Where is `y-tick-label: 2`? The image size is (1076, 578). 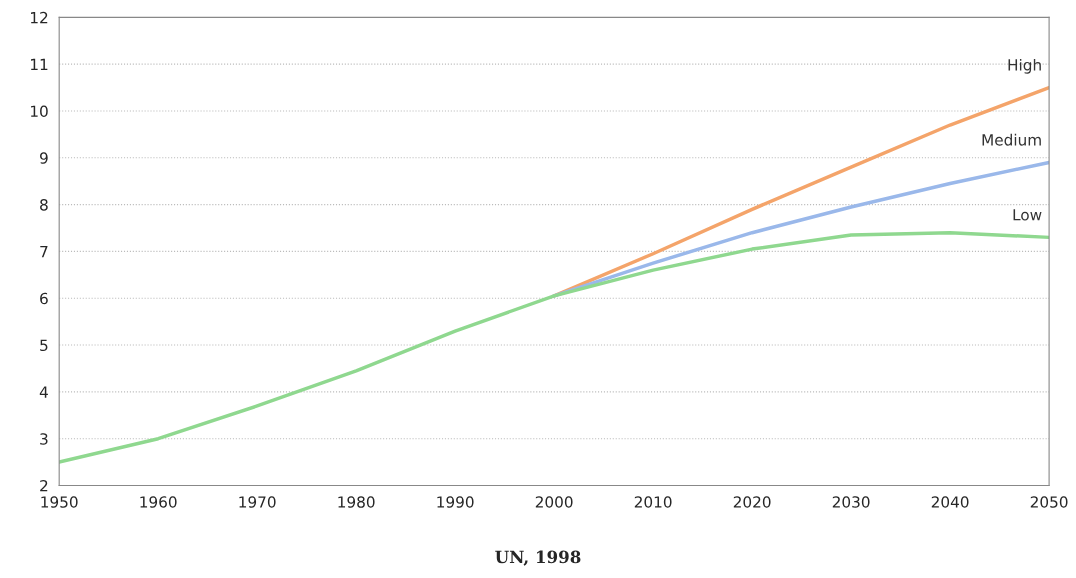
y-tick-label: 2 is located at coordinates (44, 485).